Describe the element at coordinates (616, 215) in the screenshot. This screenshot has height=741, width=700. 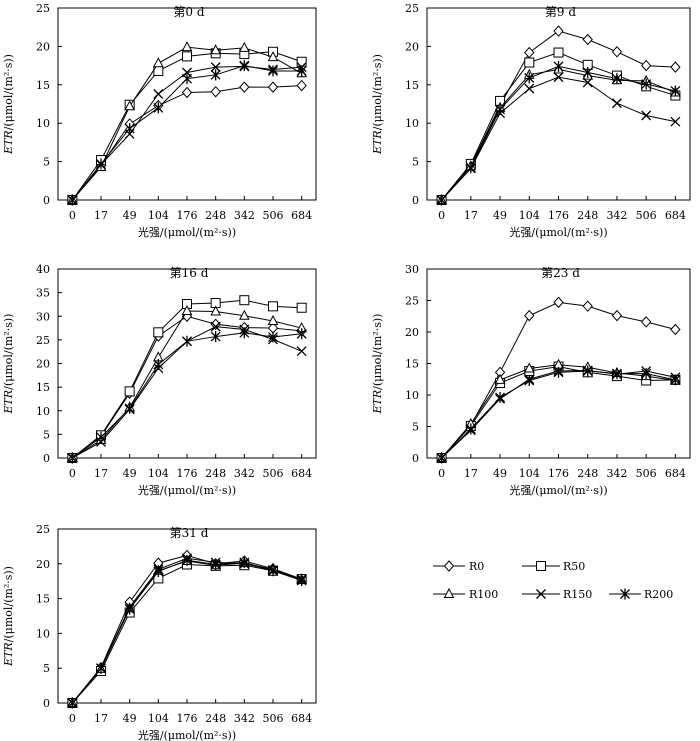
I see `x-tick-label: 342` at that location.